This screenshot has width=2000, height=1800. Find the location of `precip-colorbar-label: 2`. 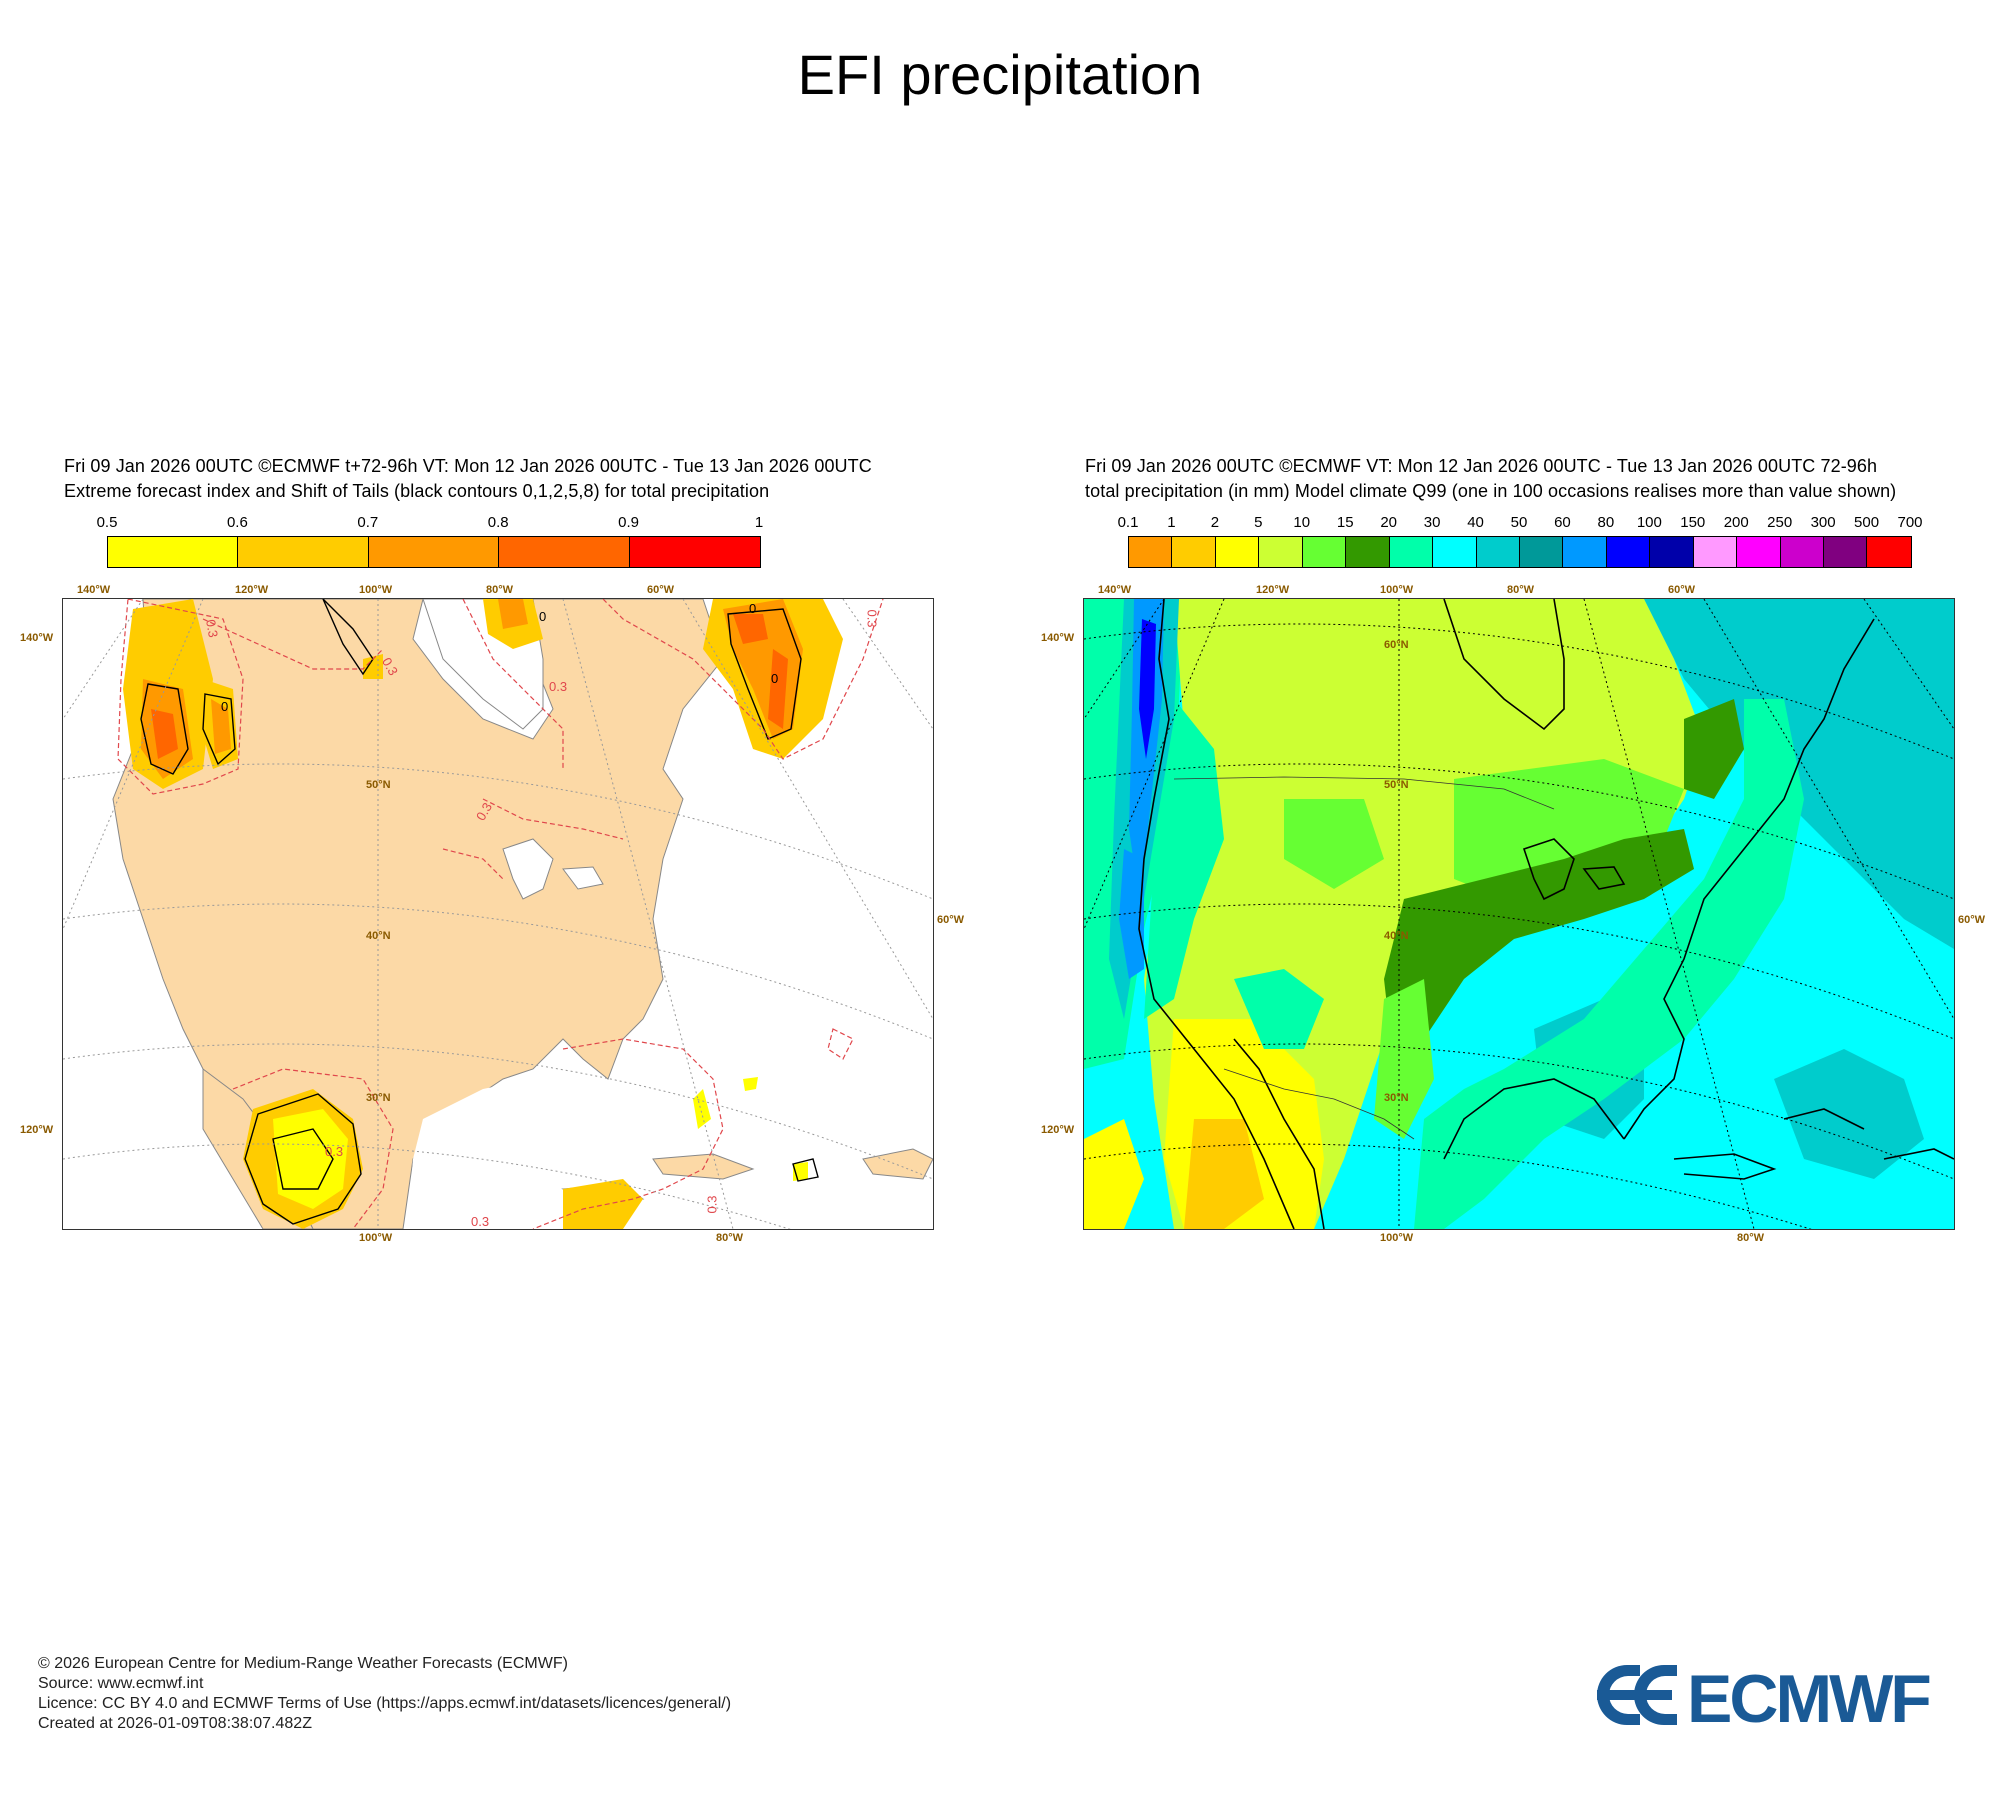

precip-colorbar-label: 2 is located at coordinates (1215, 522).